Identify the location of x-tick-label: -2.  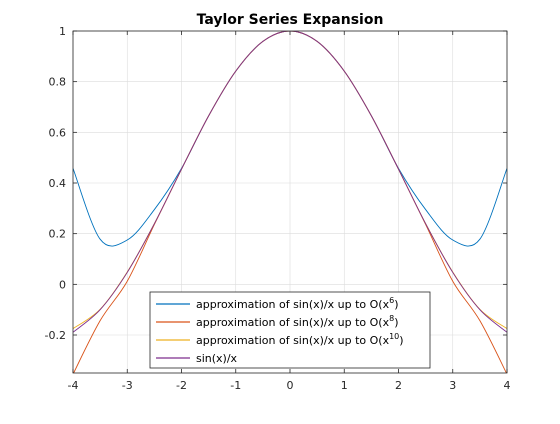
(181, 385).